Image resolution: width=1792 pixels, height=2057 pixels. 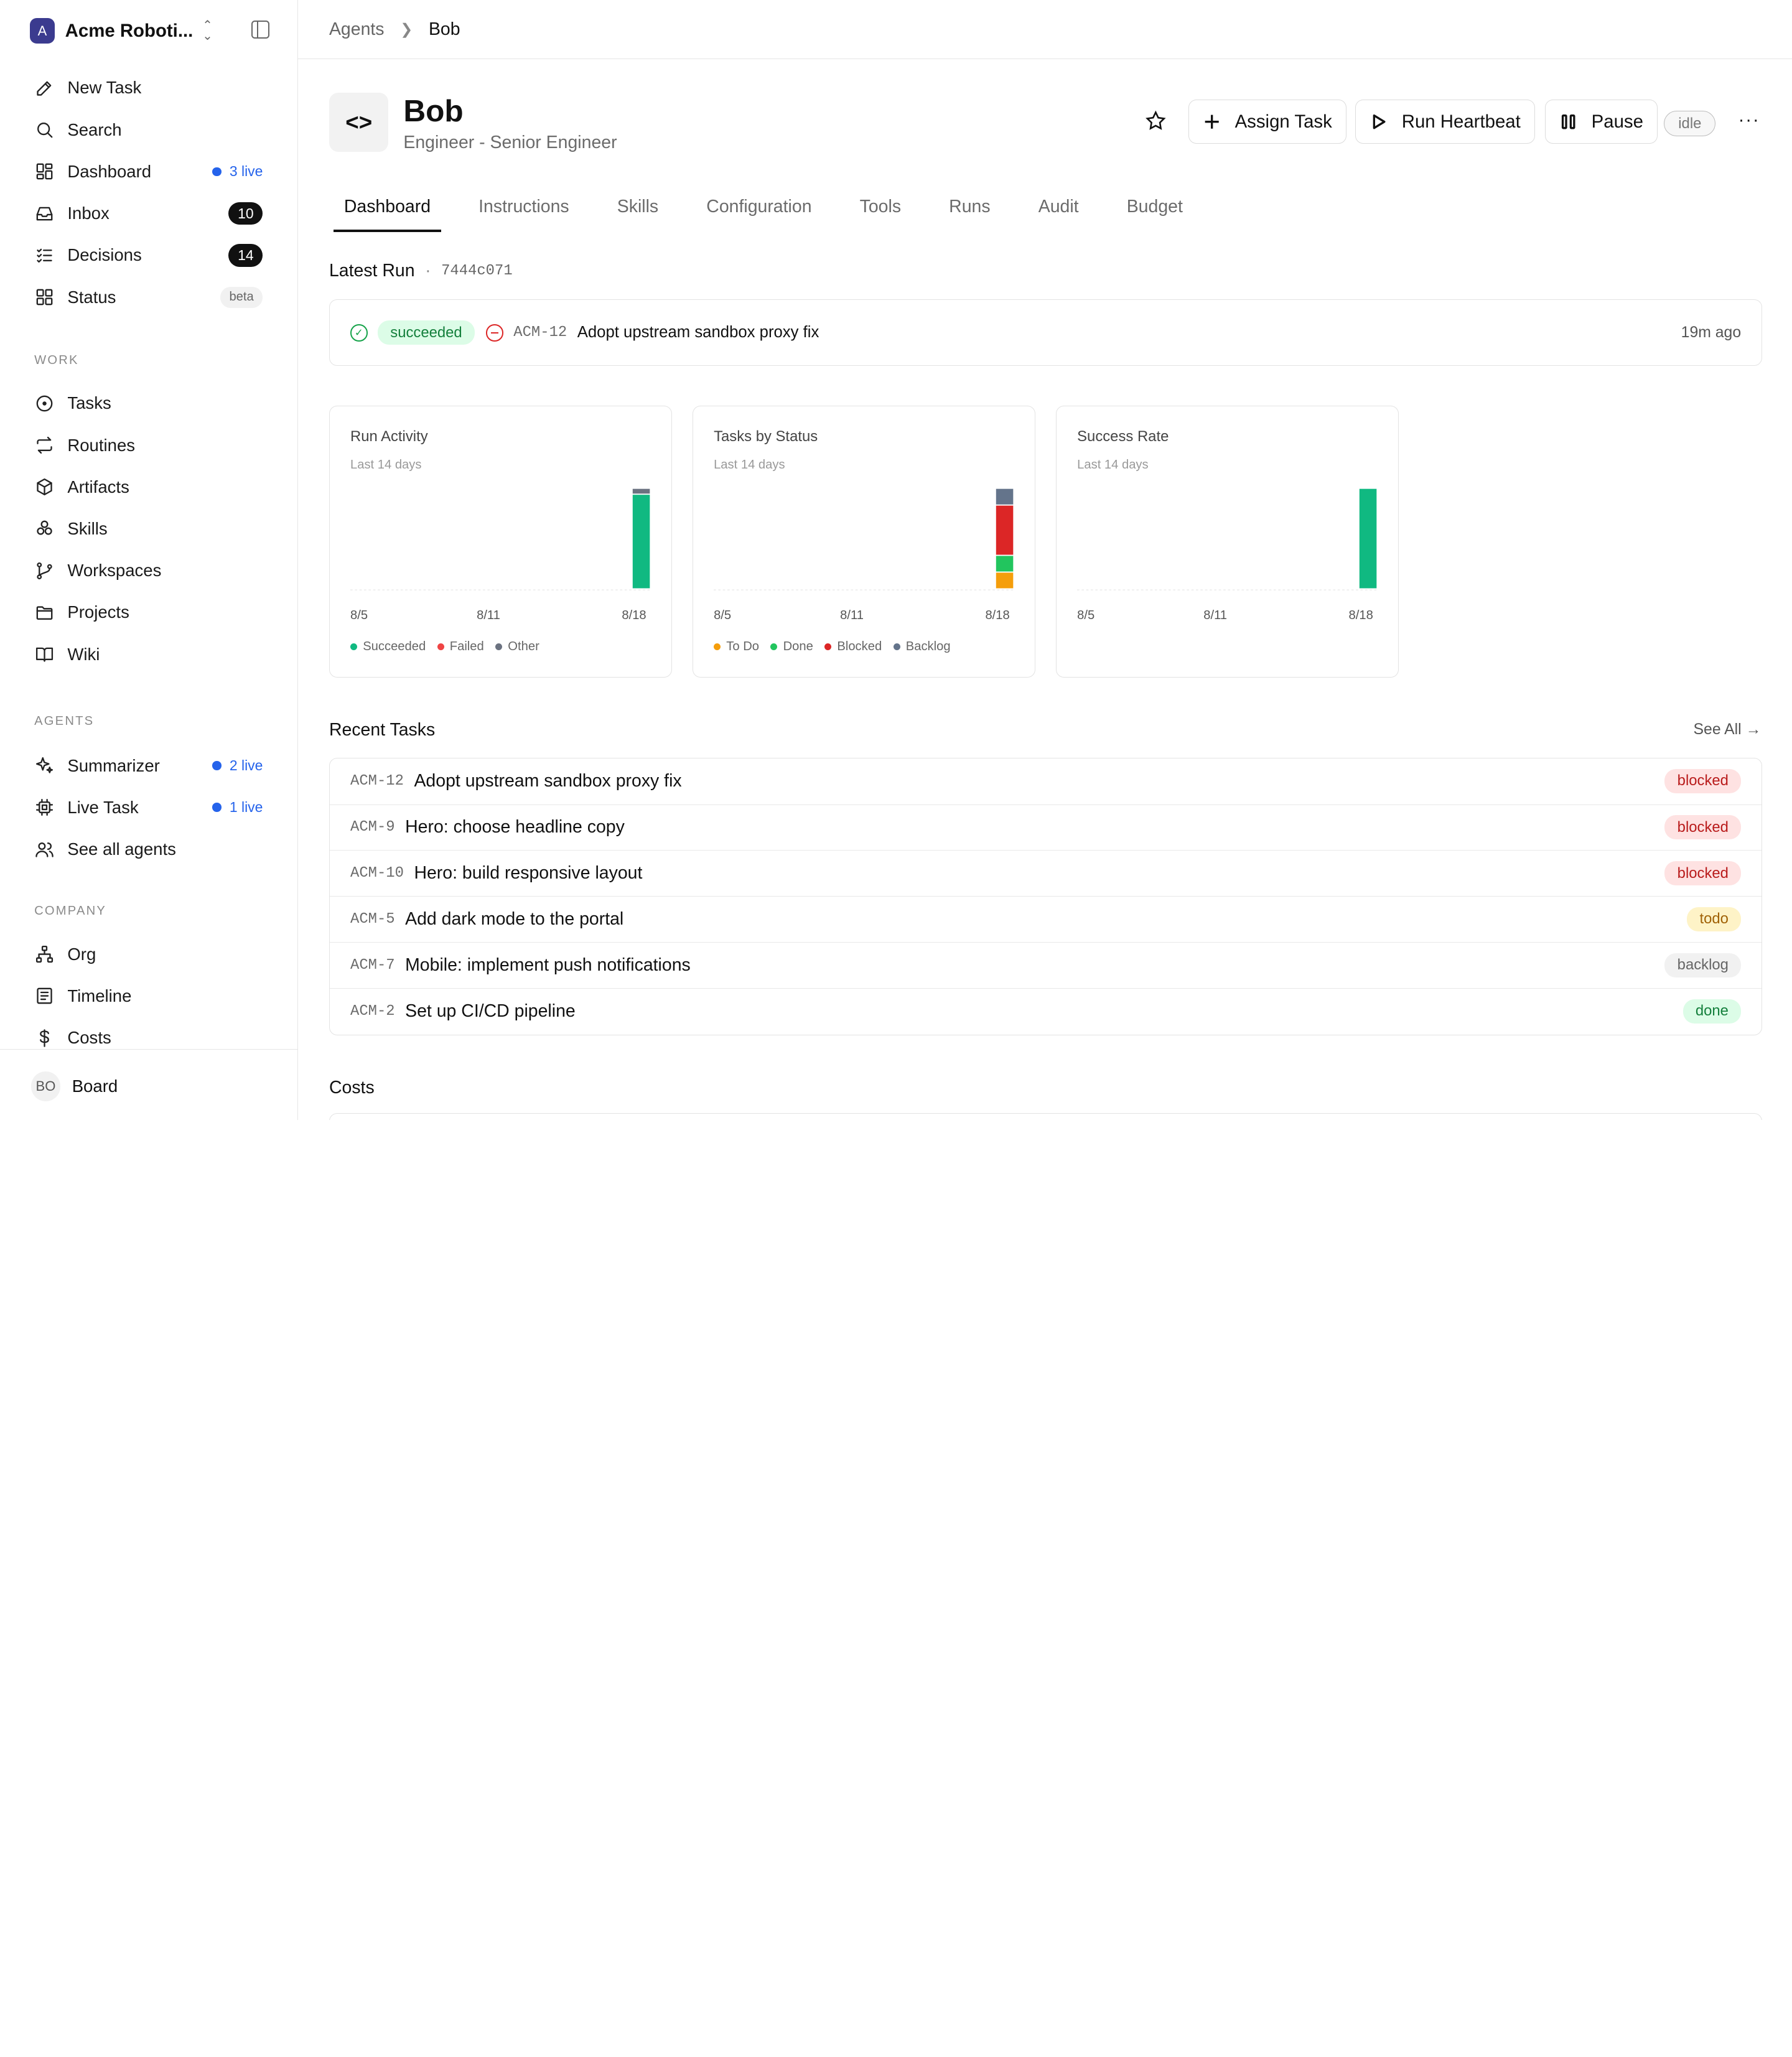 What do you see at coordinates (1046, 1116) in the screenshot?
I see `costs-card` at bounding box center [1046, 1116].